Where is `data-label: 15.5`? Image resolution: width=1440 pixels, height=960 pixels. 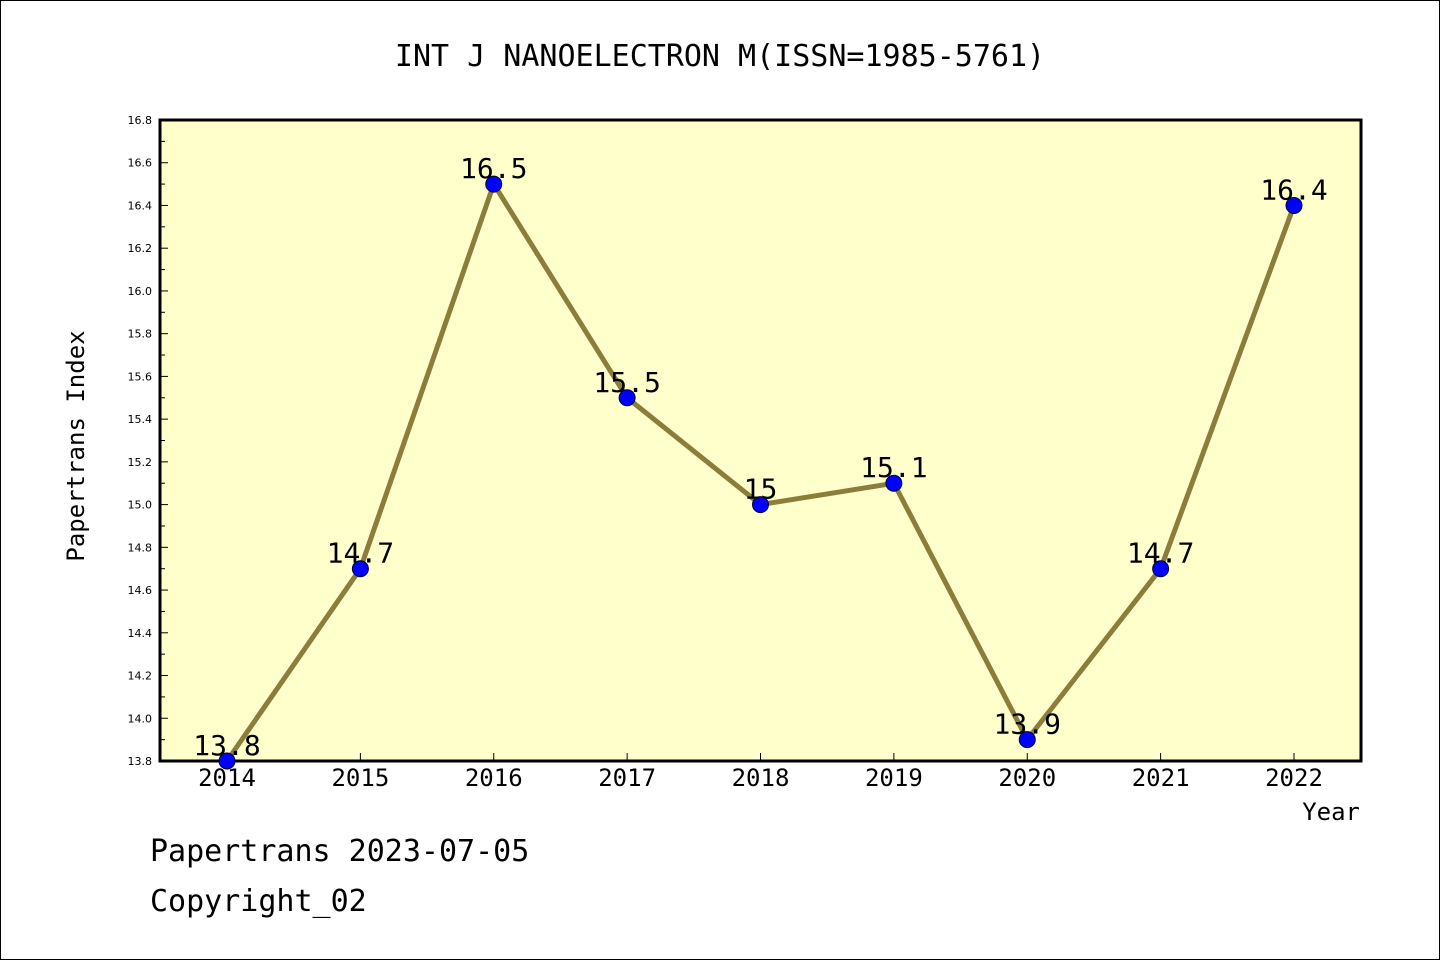
data-label: 15.5 is located at coordinates (626, 382).